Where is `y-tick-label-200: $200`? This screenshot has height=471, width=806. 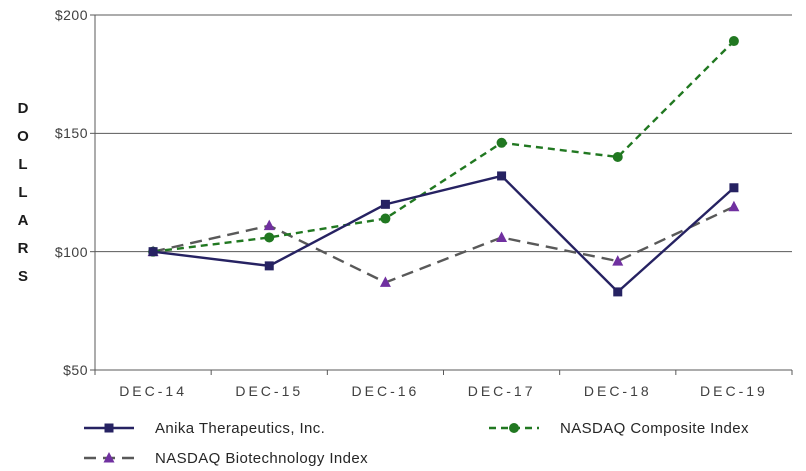
y-tick-label-200: $200 is located at coordinates (71, 15).